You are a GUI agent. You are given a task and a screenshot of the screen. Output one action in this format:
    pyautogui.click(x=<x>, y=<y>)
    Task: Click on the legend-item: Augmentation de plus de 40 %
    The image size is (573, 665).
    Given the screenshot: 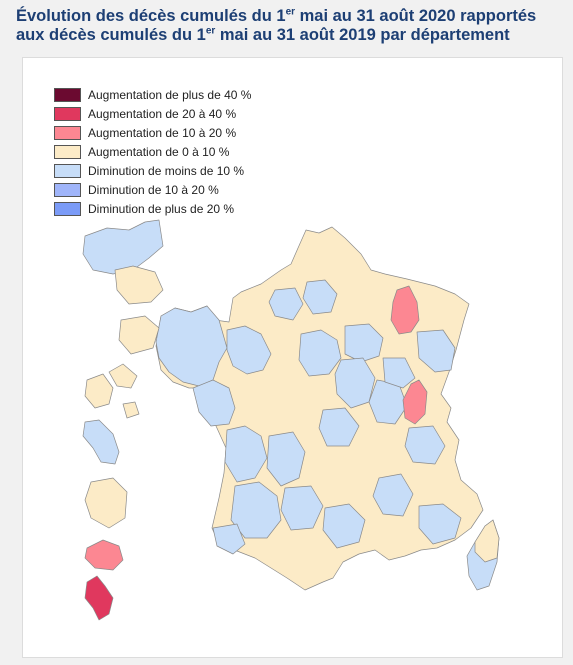 What is the action you would take?
    pyautogui.click(x=152, y=94)
    